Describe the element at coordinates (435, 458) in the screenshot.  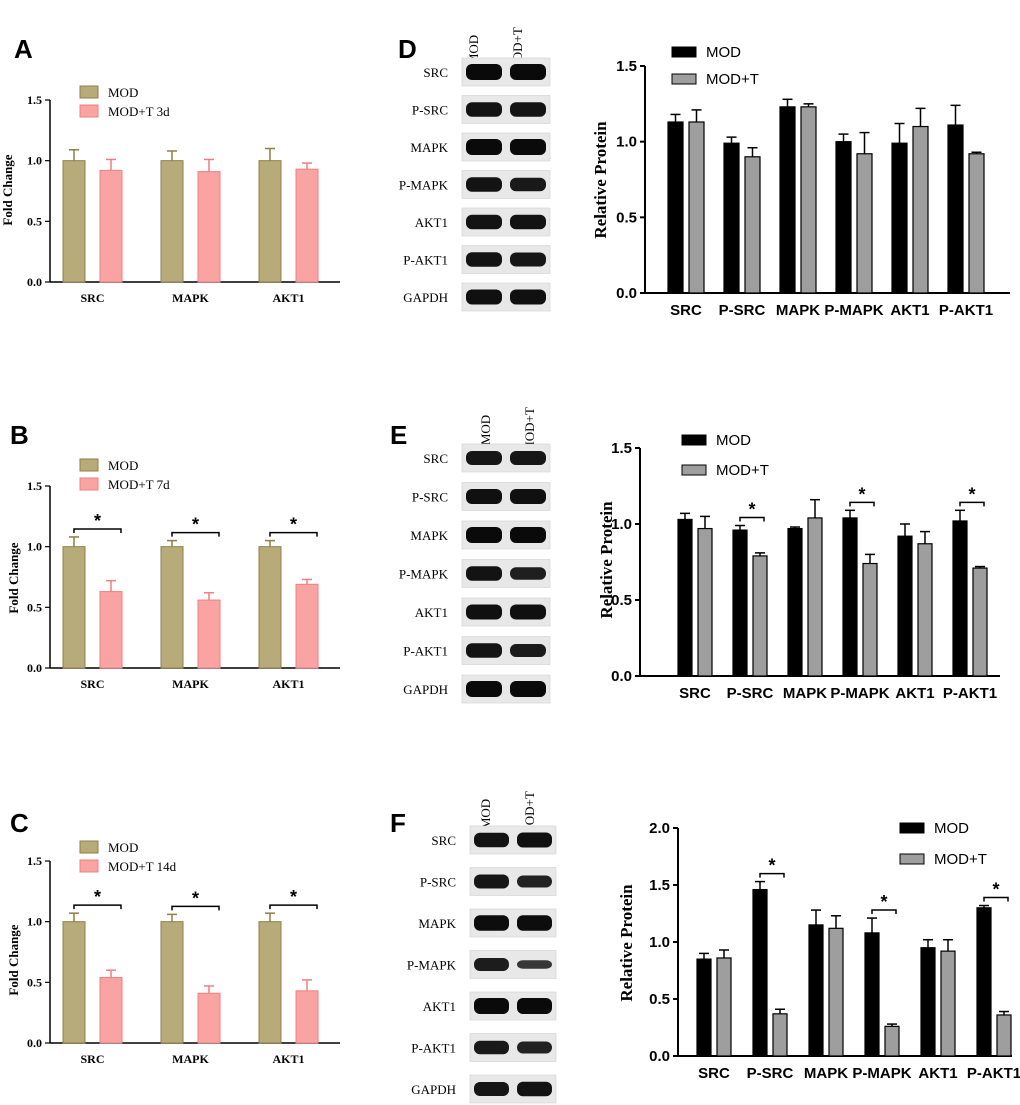
I see `blot-e-row-label: SRC` at that location.